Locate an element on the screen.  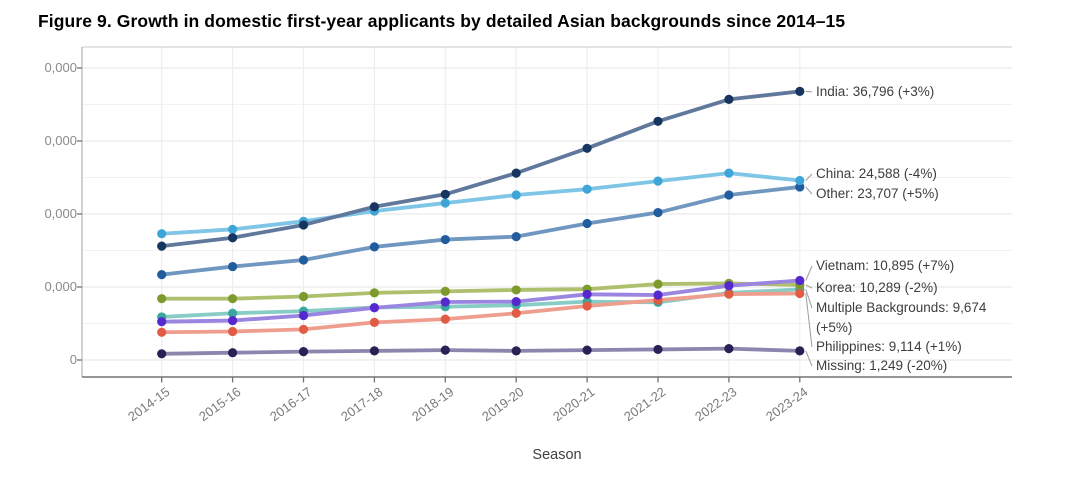
annotation-india: India: 36,796 (+3%) is located at coordinates (875, 91).